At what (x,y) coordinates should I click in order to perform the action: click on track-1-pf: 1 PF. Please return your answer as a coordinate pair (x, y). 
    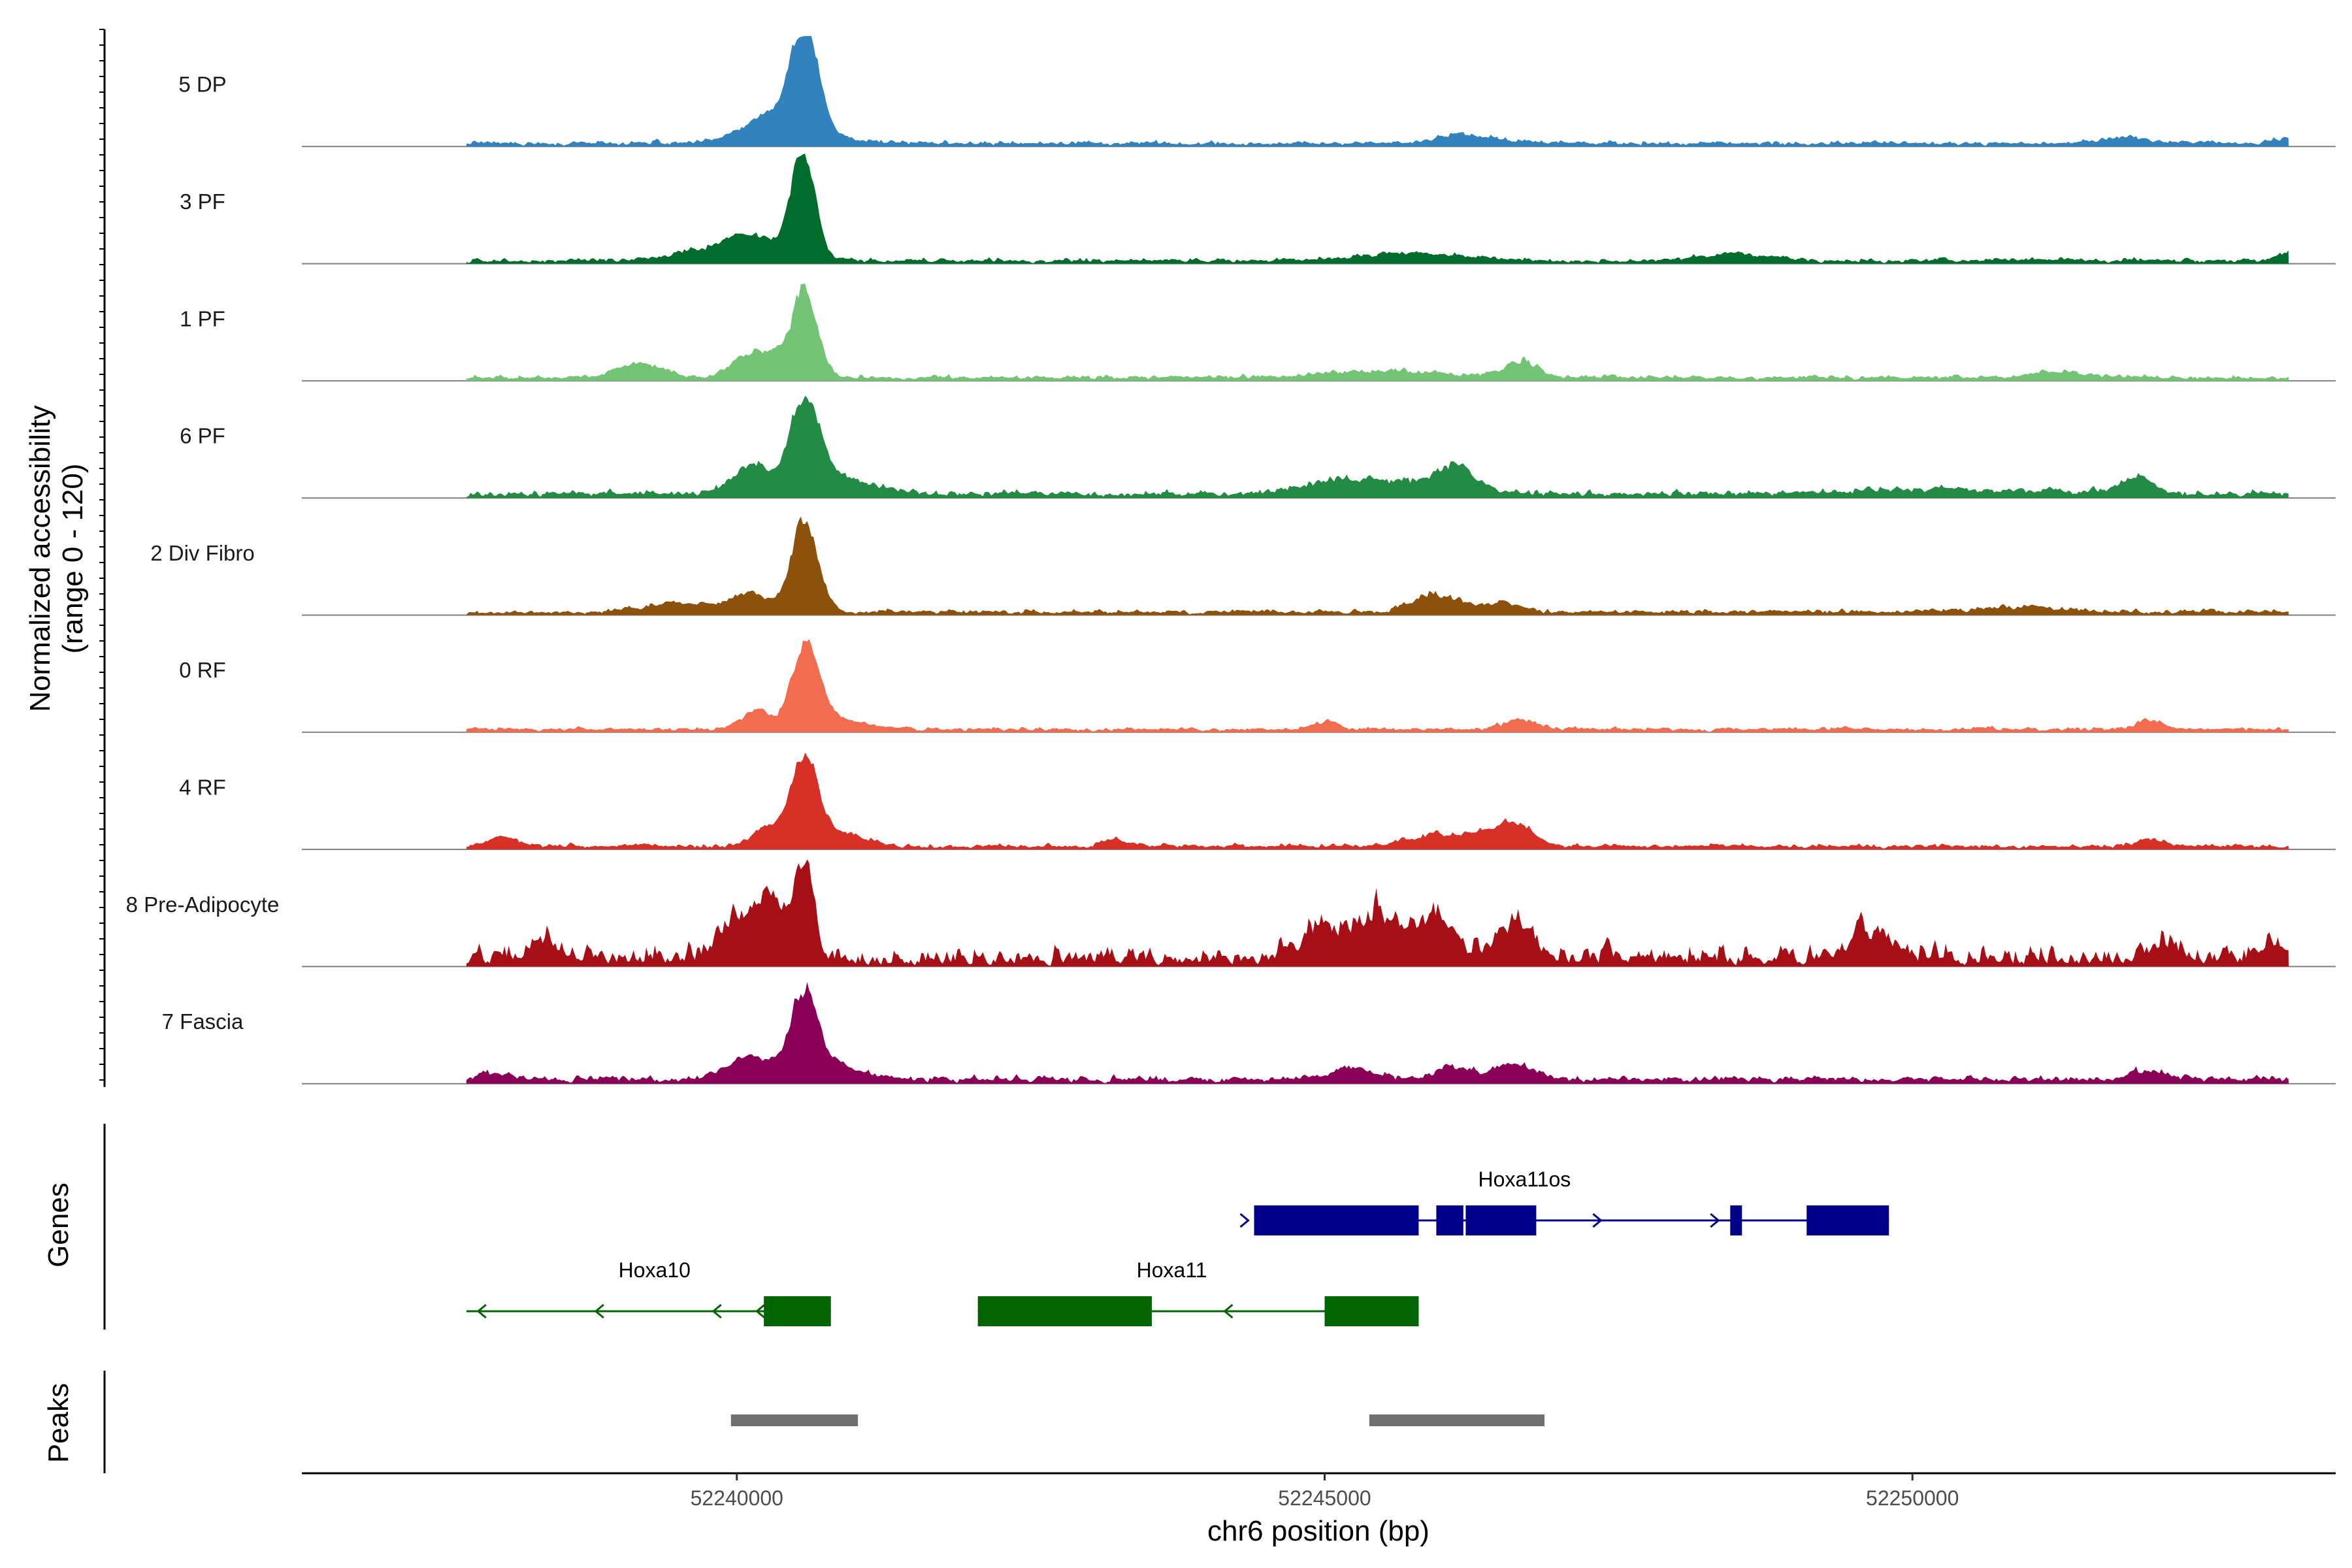
    Looking at the image, I should click on (1258, 332).